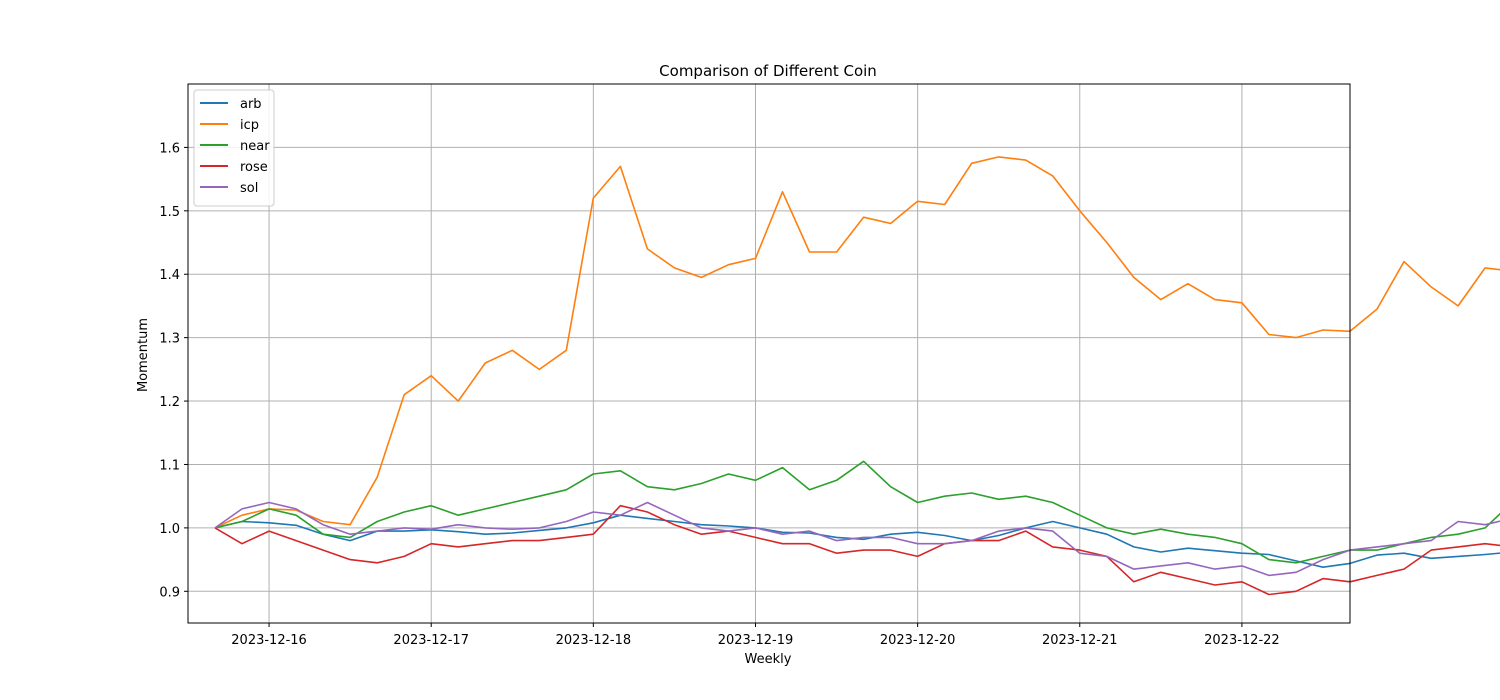 This screenshot has height=700, width=1500. Describe the element at coordinates (173, 370) in the screenshot. I see `y-axis: 0.9 1.0 1.1 1.2 1.3 1.4 1.5 1.6` at that location.